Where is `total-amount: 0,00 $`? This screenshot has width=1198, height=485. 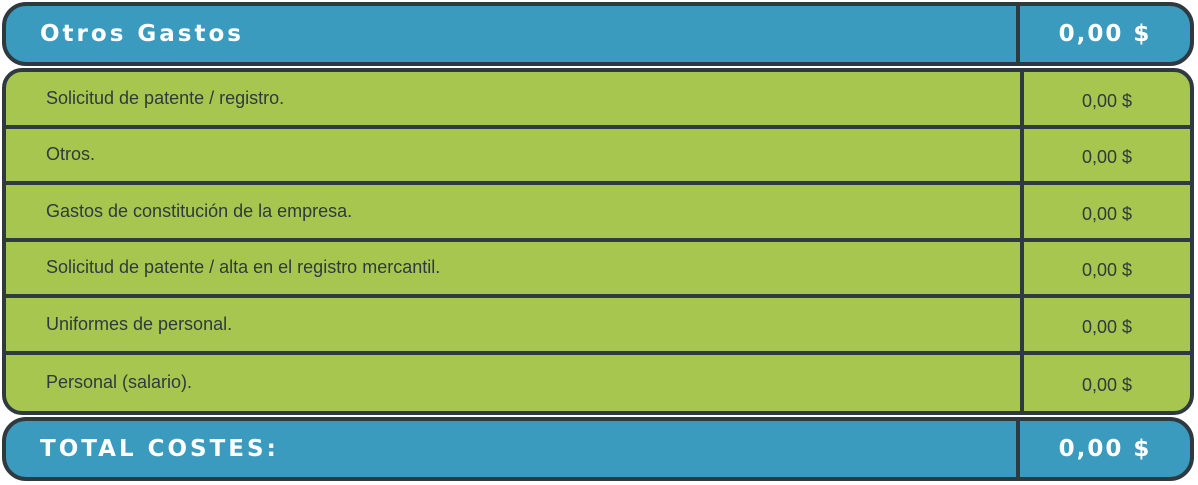 total-amount: 0,00 $ is located at coordinates (1103, 449).